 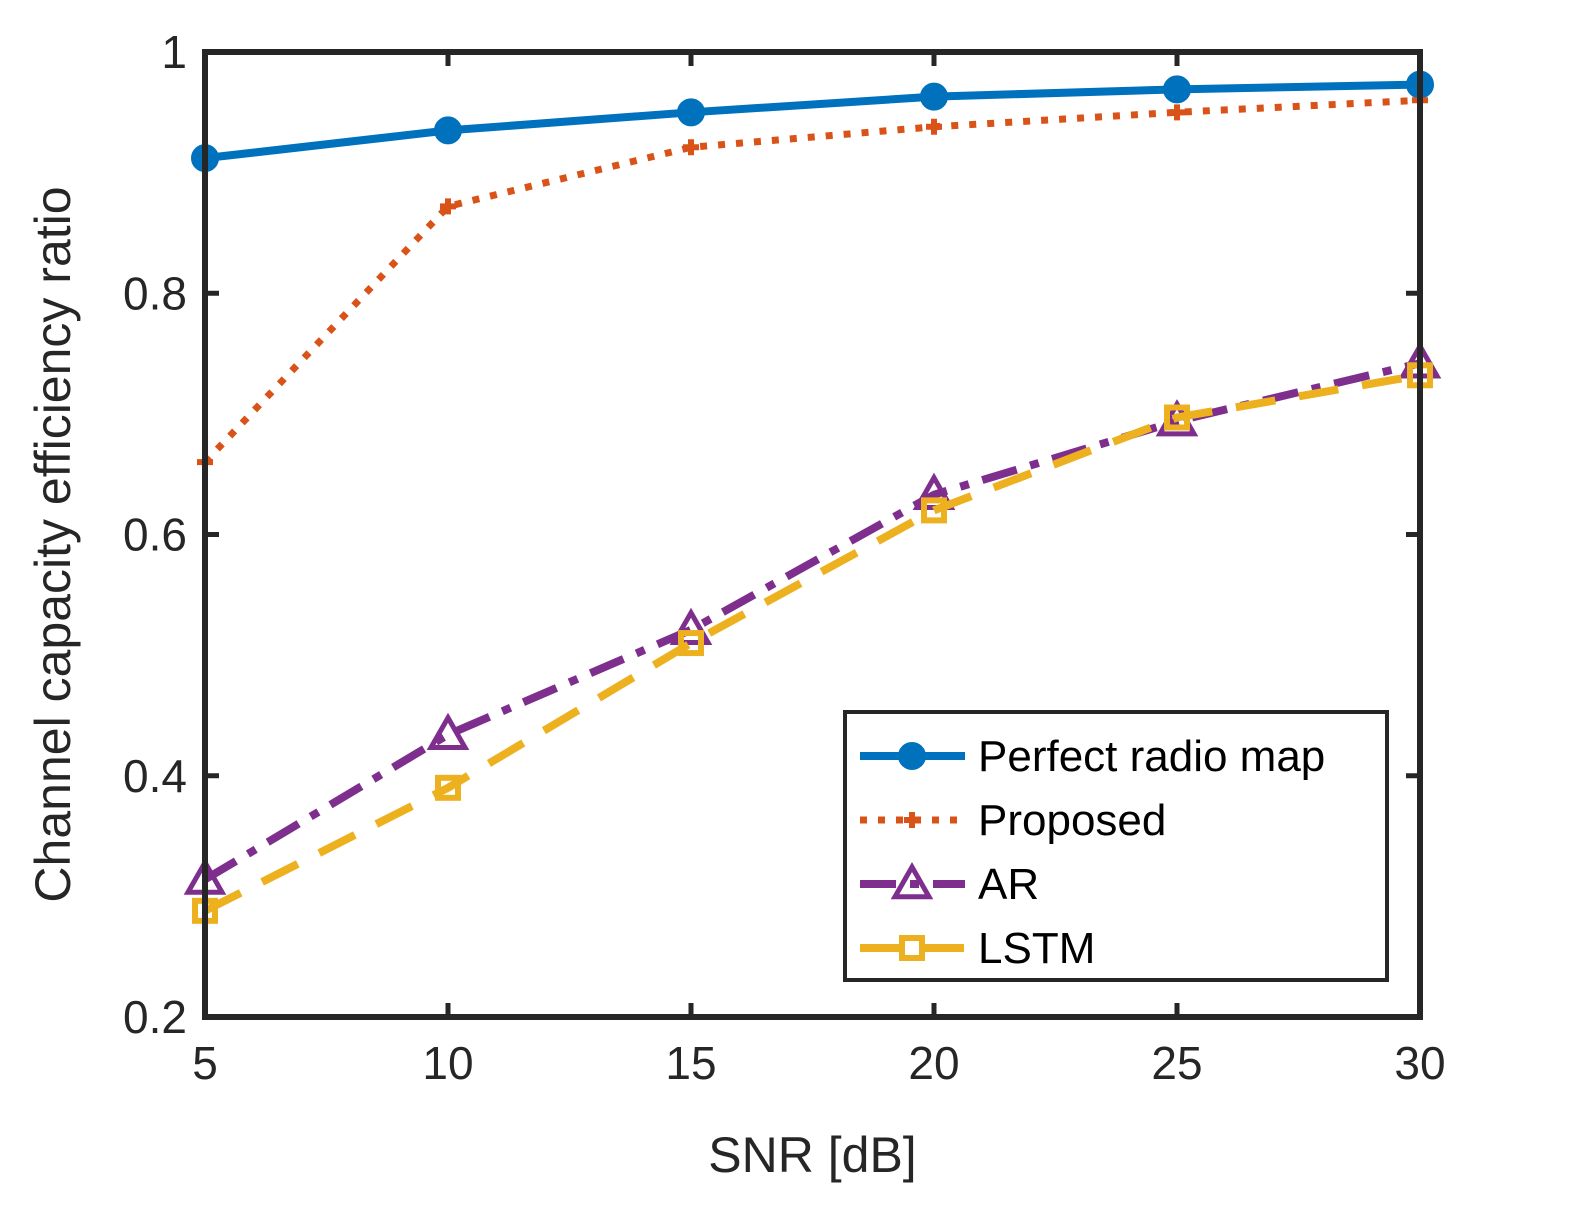 I want to click on y-tick-label: 0.6, so click(x=155, y=535).